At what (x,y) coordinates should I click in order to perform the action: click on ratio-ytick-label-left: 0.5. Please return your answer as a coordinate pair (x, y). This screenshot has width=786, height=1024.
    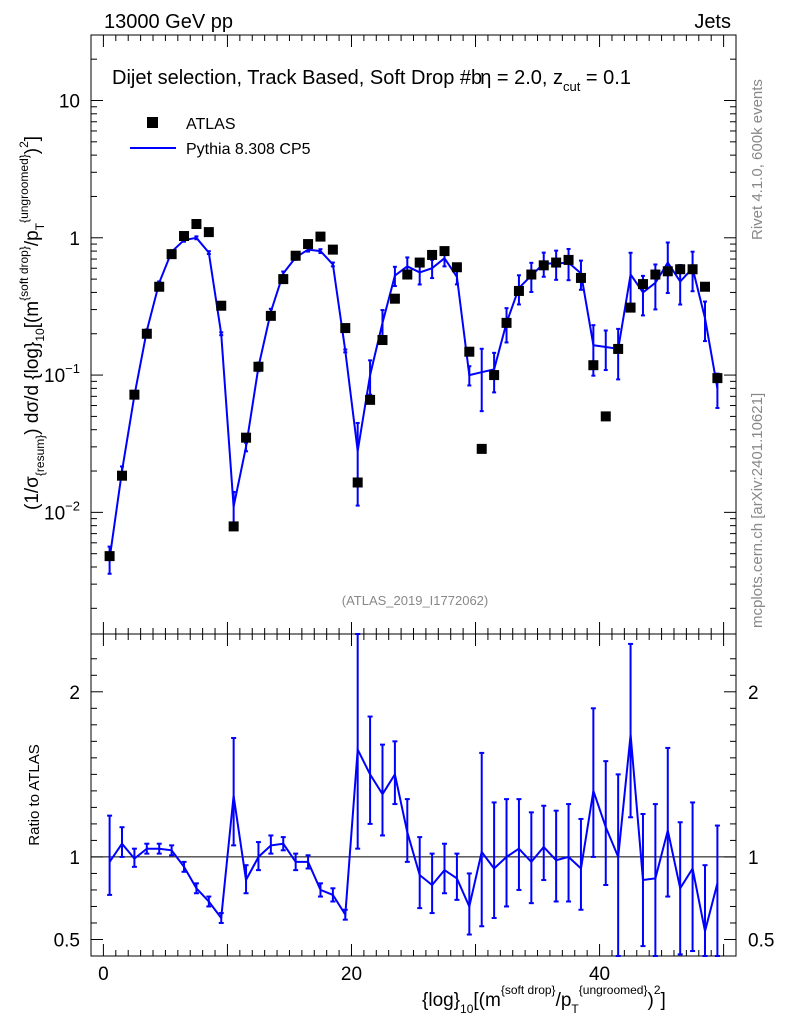
    Looking at the image, I should click on (67, 940).